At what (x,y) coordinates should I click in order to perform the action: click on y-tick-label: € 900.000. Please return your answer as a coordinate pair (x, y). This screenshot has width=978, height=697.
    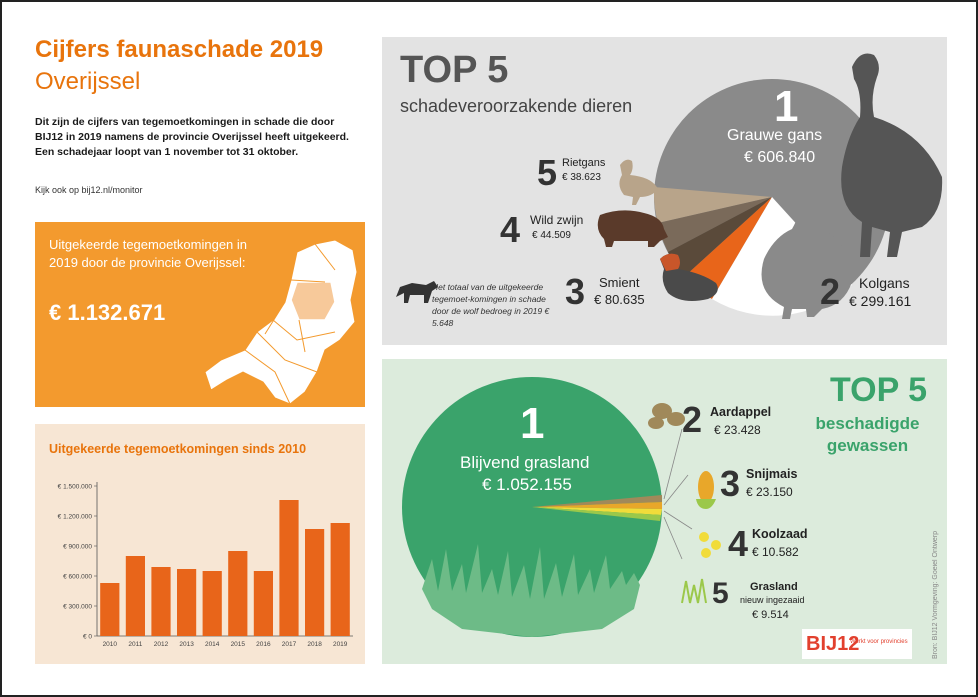
    Looking at the image, I should click on (77, 547).